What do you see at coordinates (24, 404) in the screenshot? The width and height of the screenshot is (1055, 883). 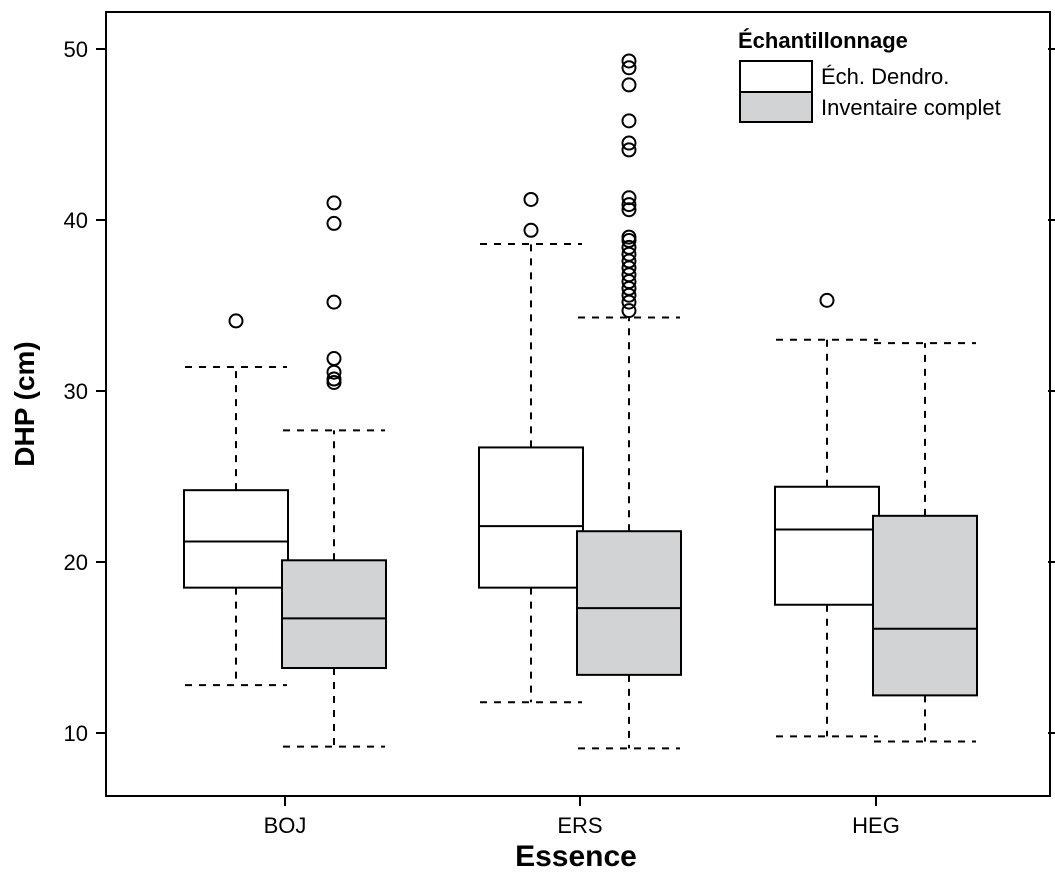 I see `y-axis-title: DHP (cm)` at bounding box center [24, 404].